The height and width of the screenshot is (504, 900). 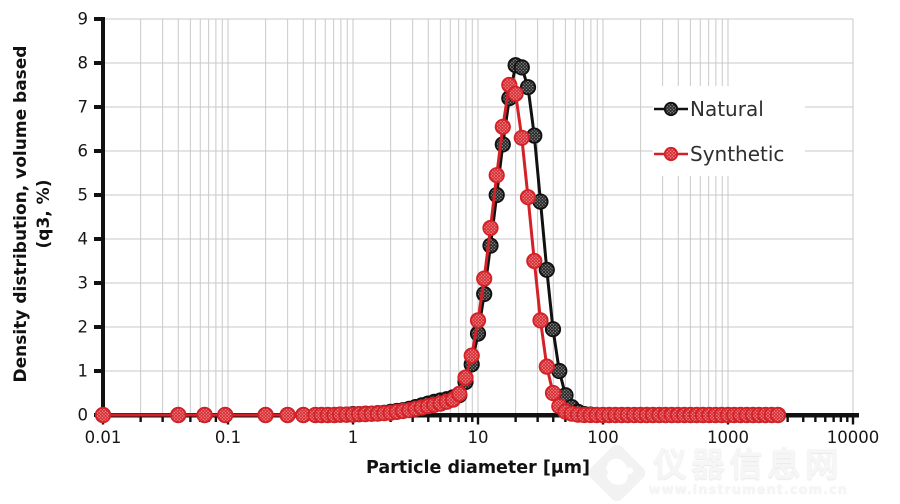 I want to click on y-tick-label: 7, so click(x=83, y=107).